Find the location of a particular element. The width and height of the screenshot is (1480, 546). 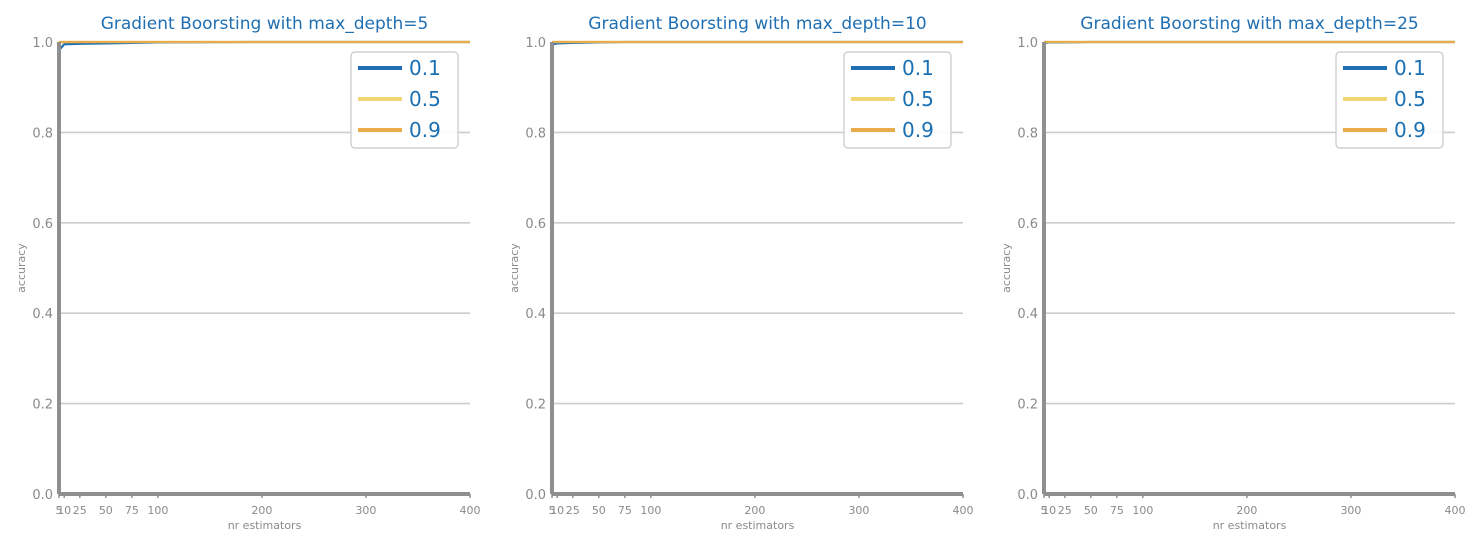

chart-title: Gradient Boorsting with max_depth=10 is located at coordinates (757, 24).